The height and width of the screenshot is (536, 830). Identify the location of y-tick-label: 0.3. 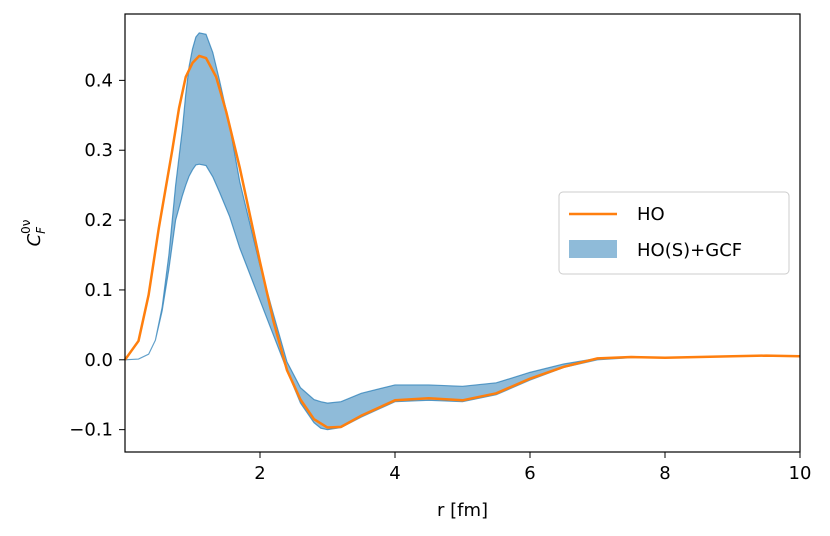
(98, 150).